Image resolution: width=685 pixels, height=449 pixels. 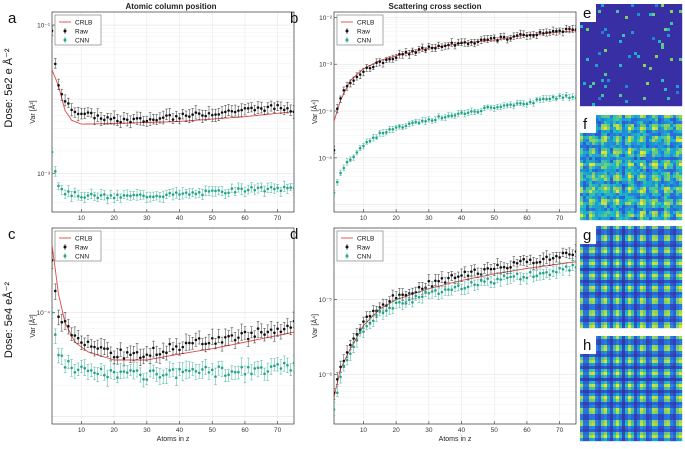 I want to click on y-tick-label: 10⁻⁴, so click(x=326, y=112).